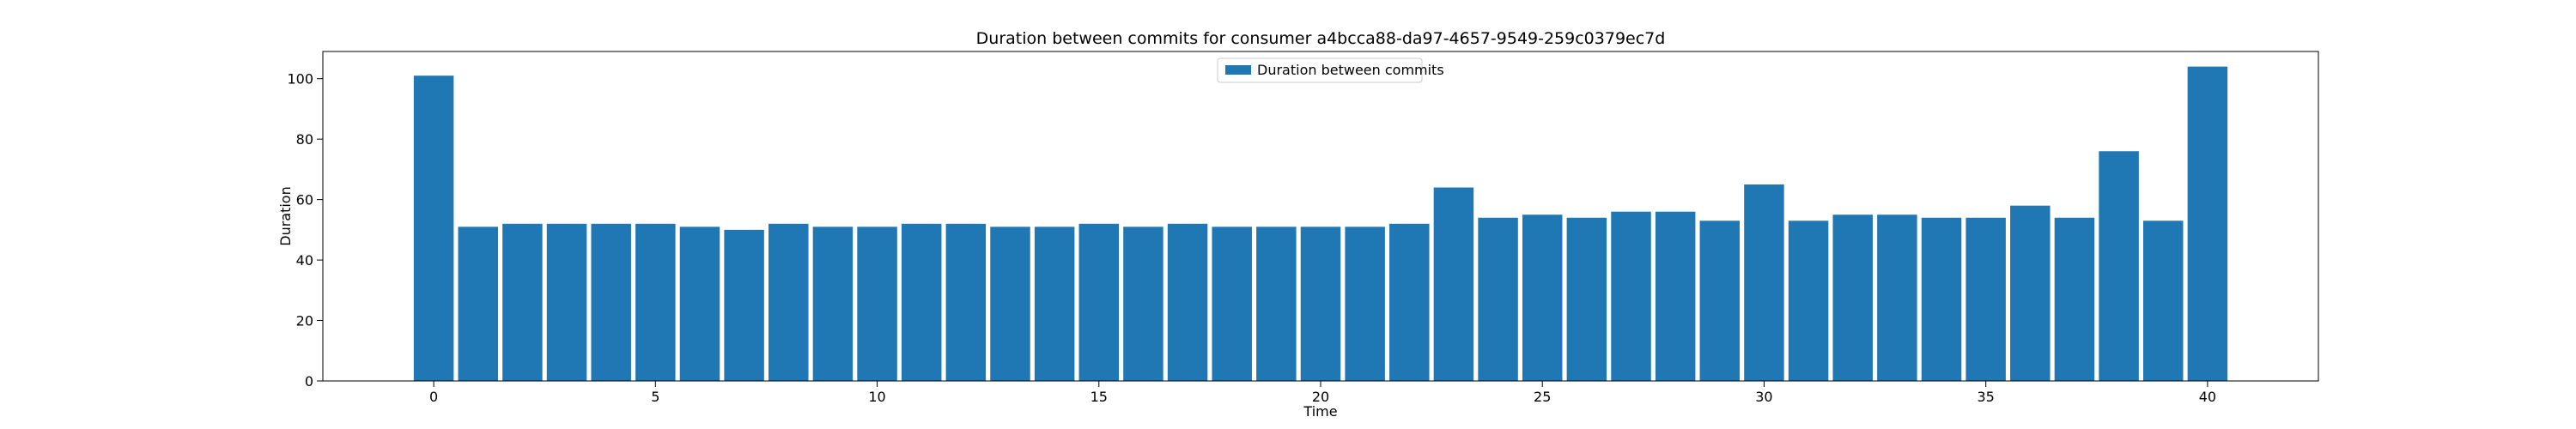  Describe the element at coordinates (1543, 397) in the screenshot. I see `x-tick-label: 25` at that location.